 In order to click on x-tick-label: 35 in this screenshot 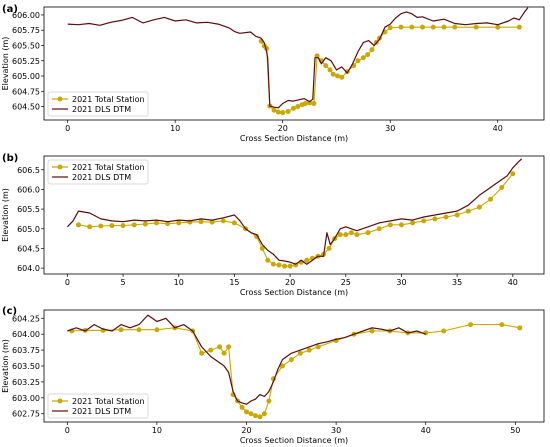, I will do `click(457, 282)`.